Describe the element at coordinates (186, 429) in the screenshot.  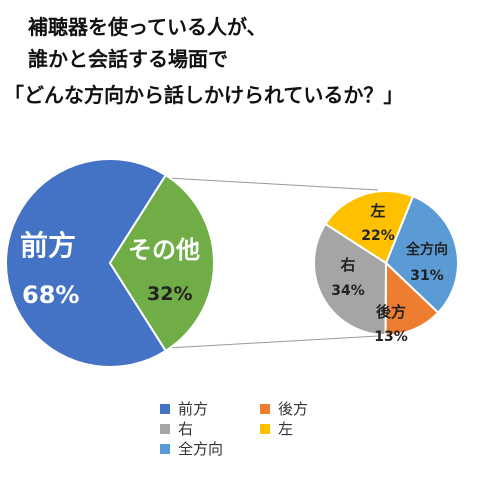
I see `legend-label: 右` at that location.